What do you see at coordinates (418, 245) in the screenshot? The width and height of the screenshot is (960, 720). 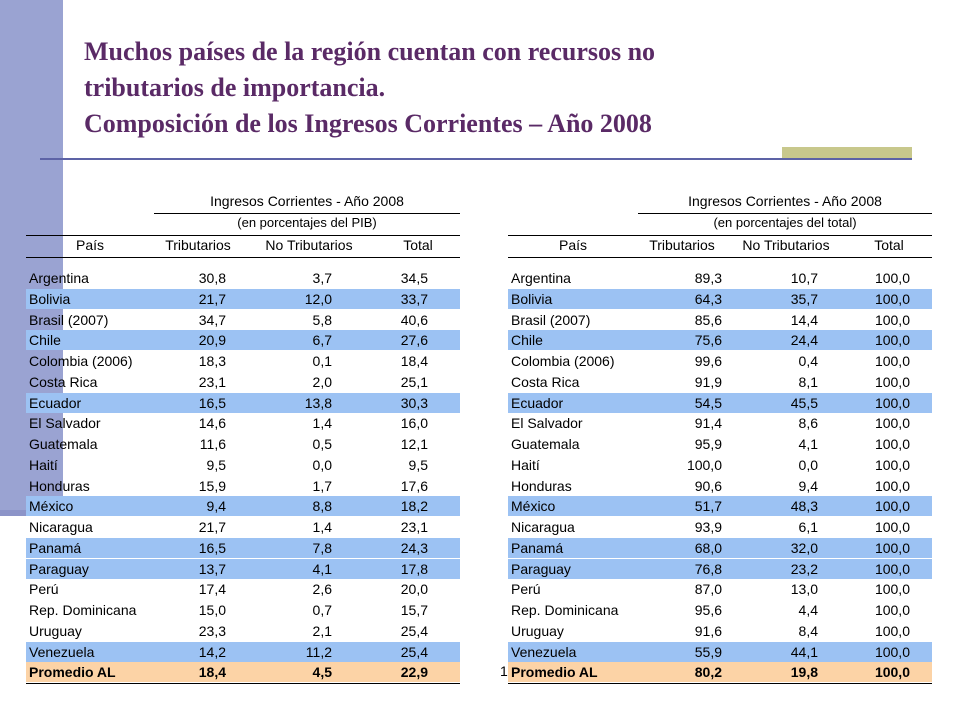 I see `column-header-total: Total` at bounding box center [418, 245].